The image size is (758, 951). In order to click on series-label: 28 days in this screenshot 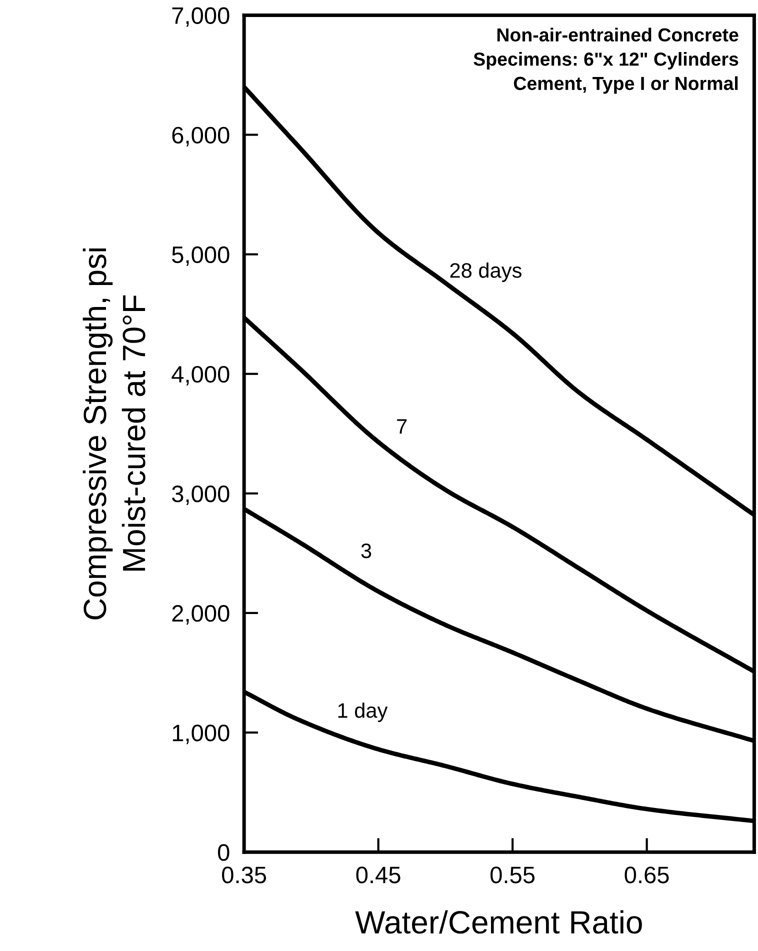, I will do `click(486, 272)`.